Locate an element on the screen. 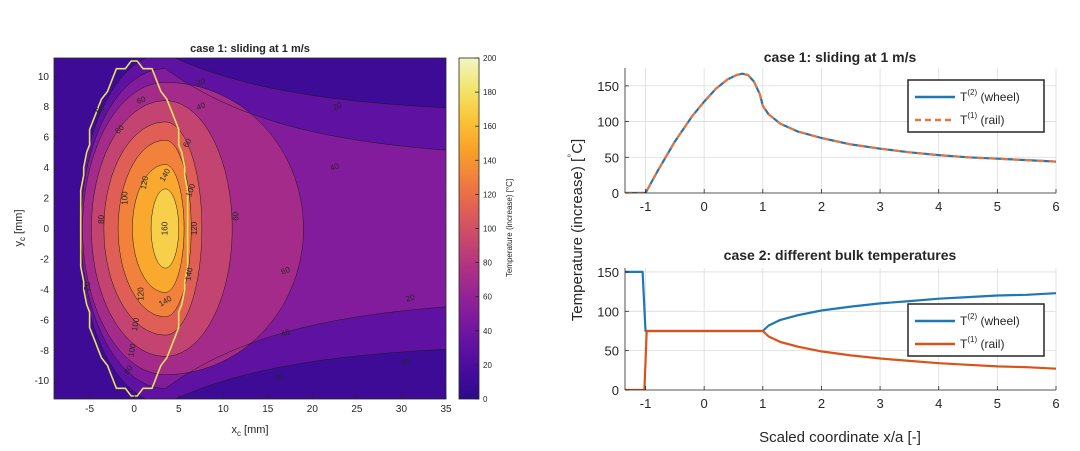 The height and width of the screenshot is (451, 1080). case2-x-tick-label: 5 is located at coordinates (997, 403).